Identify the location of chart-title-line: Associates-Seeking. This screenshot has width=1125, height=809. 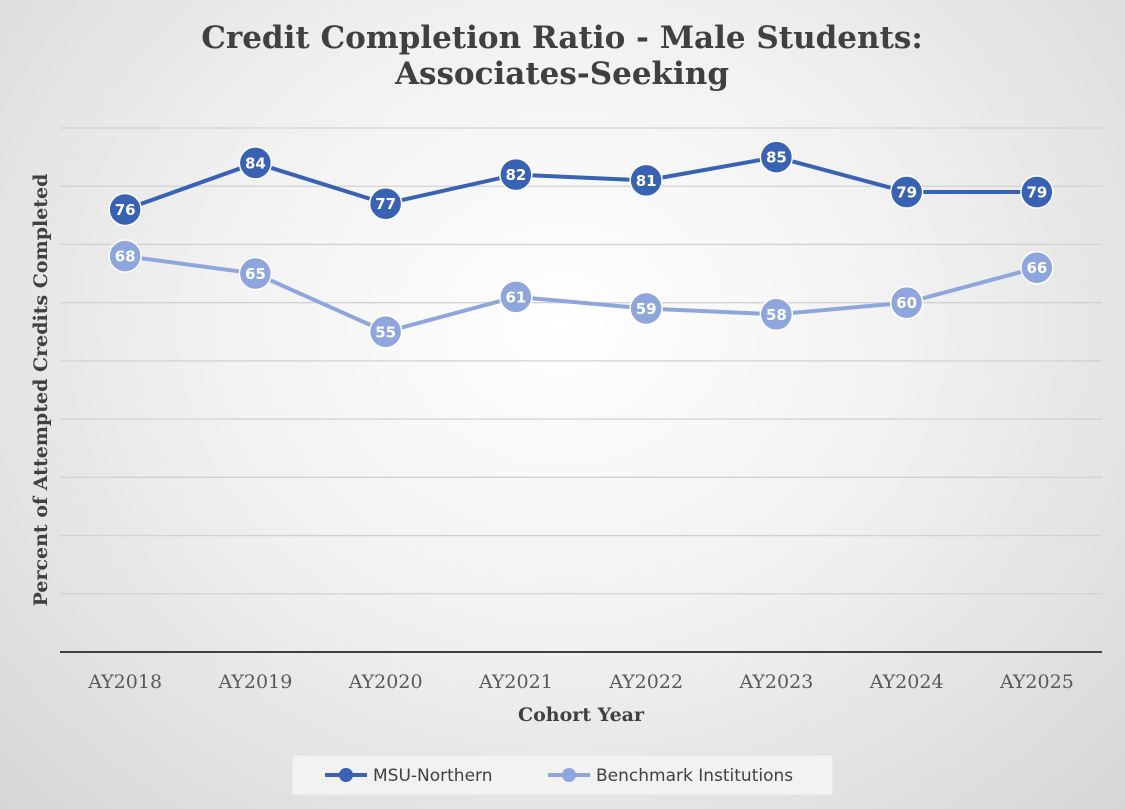
(561, 74).